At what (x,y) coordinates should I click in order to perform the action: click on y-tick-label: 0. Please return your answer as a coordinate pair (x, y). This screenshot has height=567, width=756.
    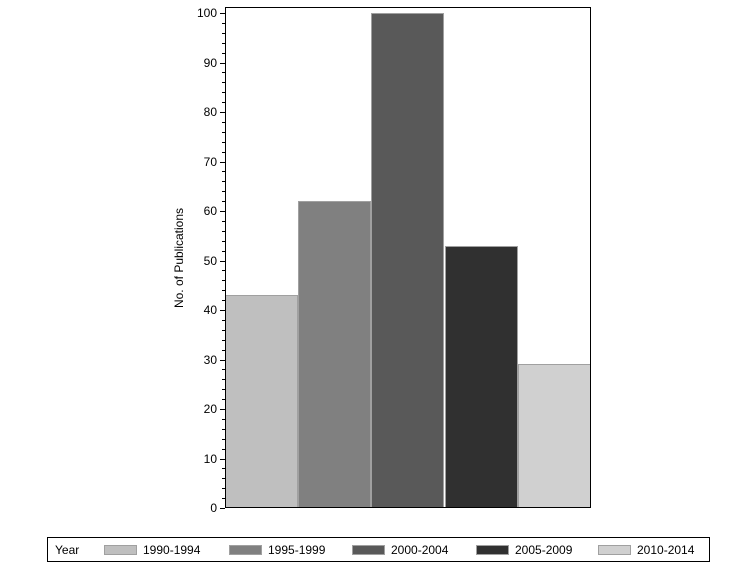
    Looking at the image, I should click on (213, 508).